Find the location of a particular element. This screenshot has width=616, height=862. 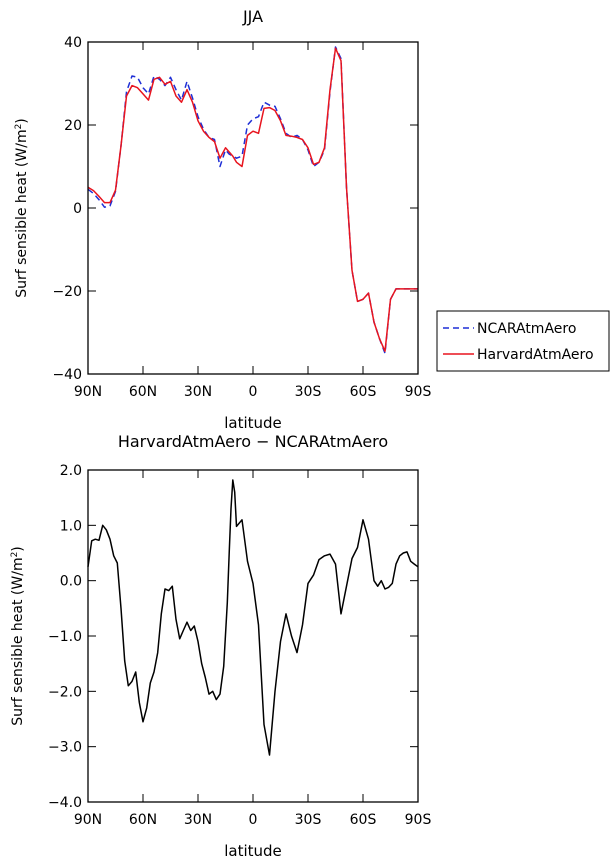

legend: NCARAtmAero HarvardAtmAero is located at coordinates (523, 341).